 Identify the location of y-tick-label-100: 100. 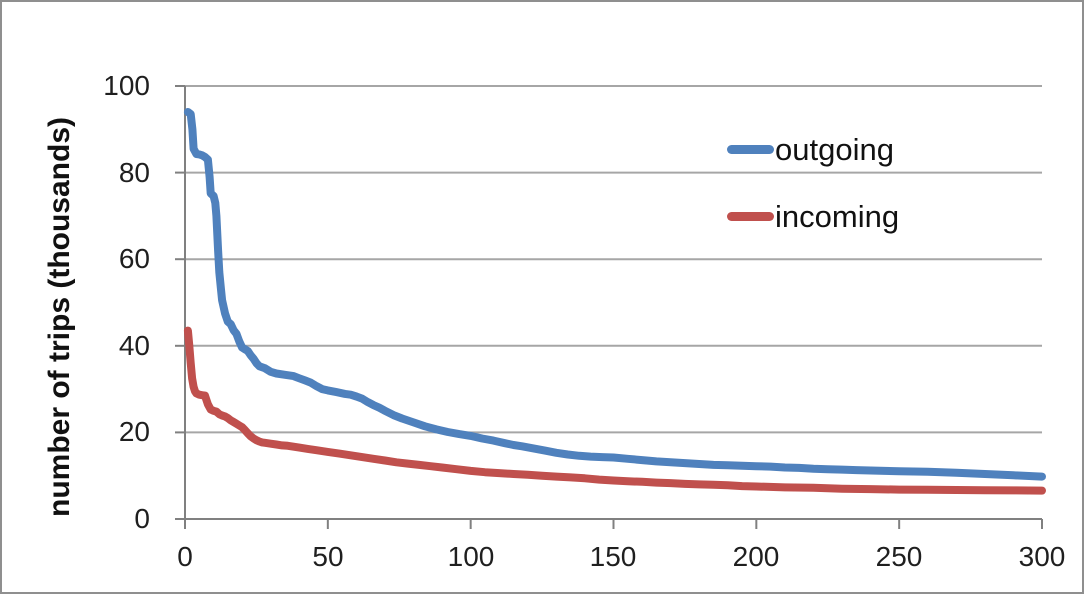
(126, 85).